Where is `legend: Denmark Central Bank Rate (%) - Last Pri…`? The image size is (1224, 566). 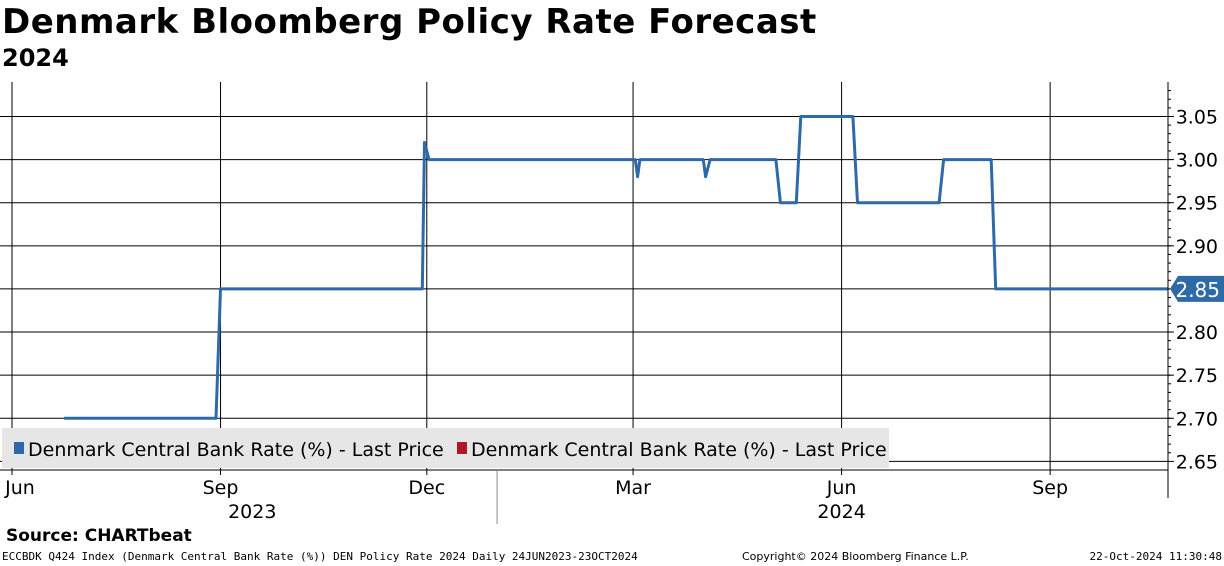 legend: Denmark Central Bank Rate (%) - Last Pri… is located at coordinates (445, 448).